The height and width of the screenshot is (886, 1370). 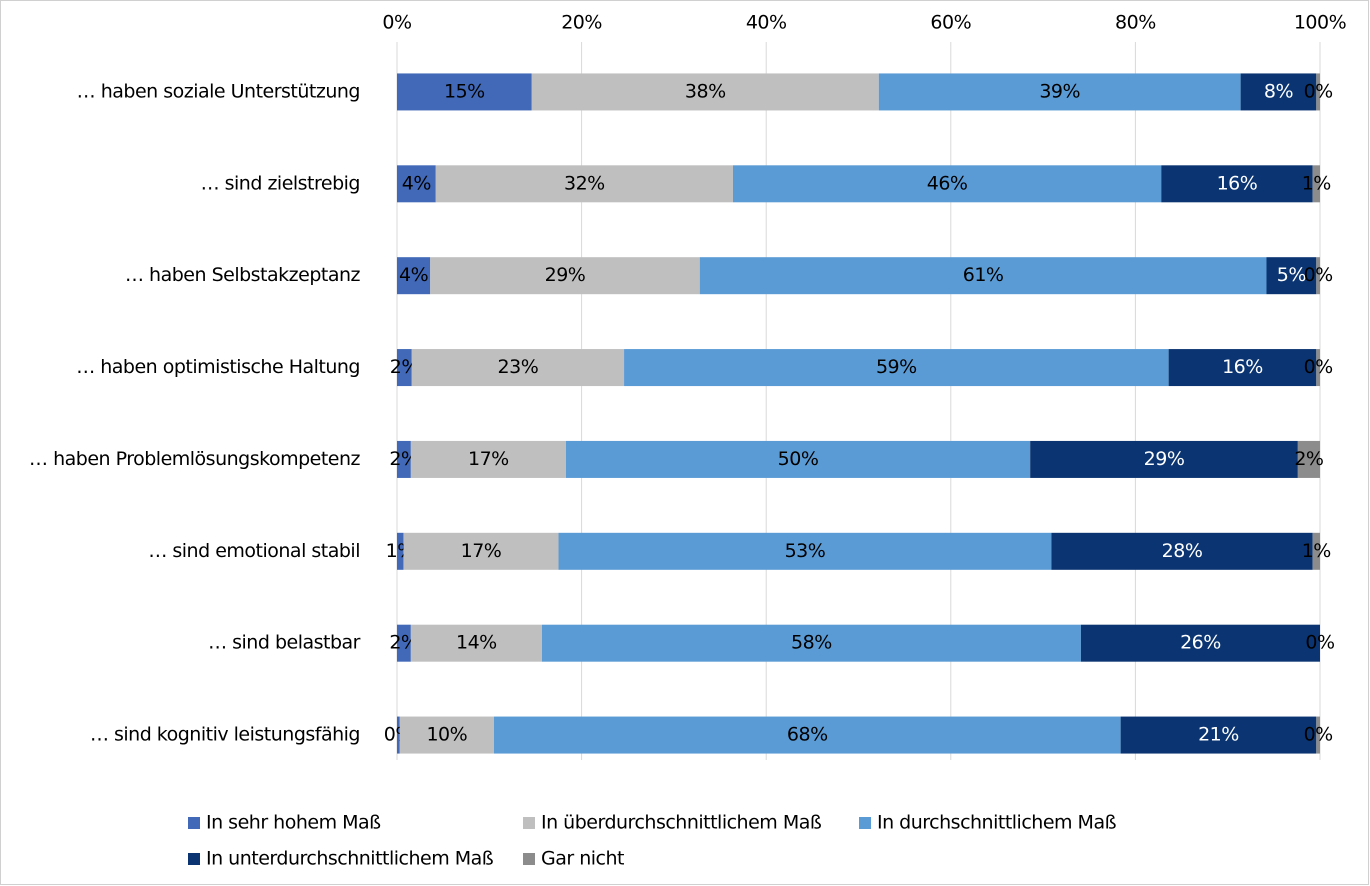 I want to click on category-label: … sind emotional stabil, so click(x=254, y=551).